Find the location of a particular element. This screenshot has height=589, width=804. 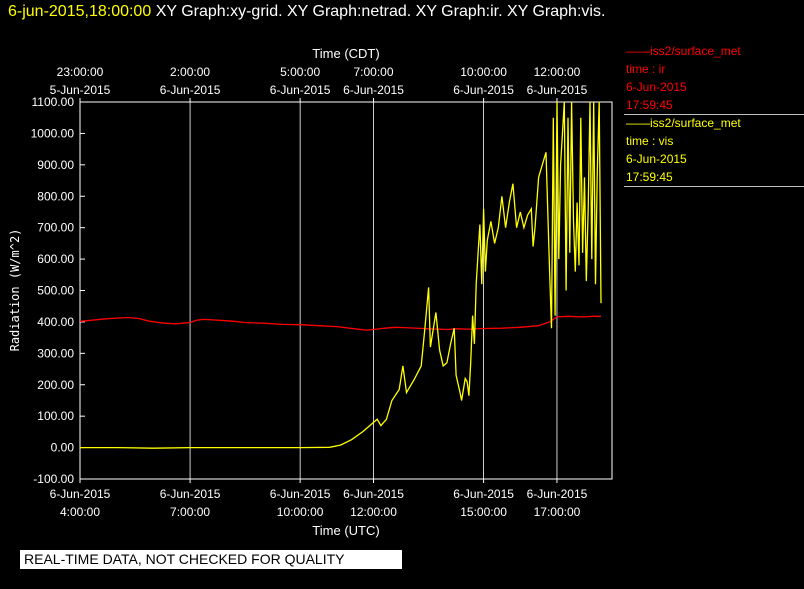

legend-vis-time: 17:59:45 is located at coordinates (649, 177).